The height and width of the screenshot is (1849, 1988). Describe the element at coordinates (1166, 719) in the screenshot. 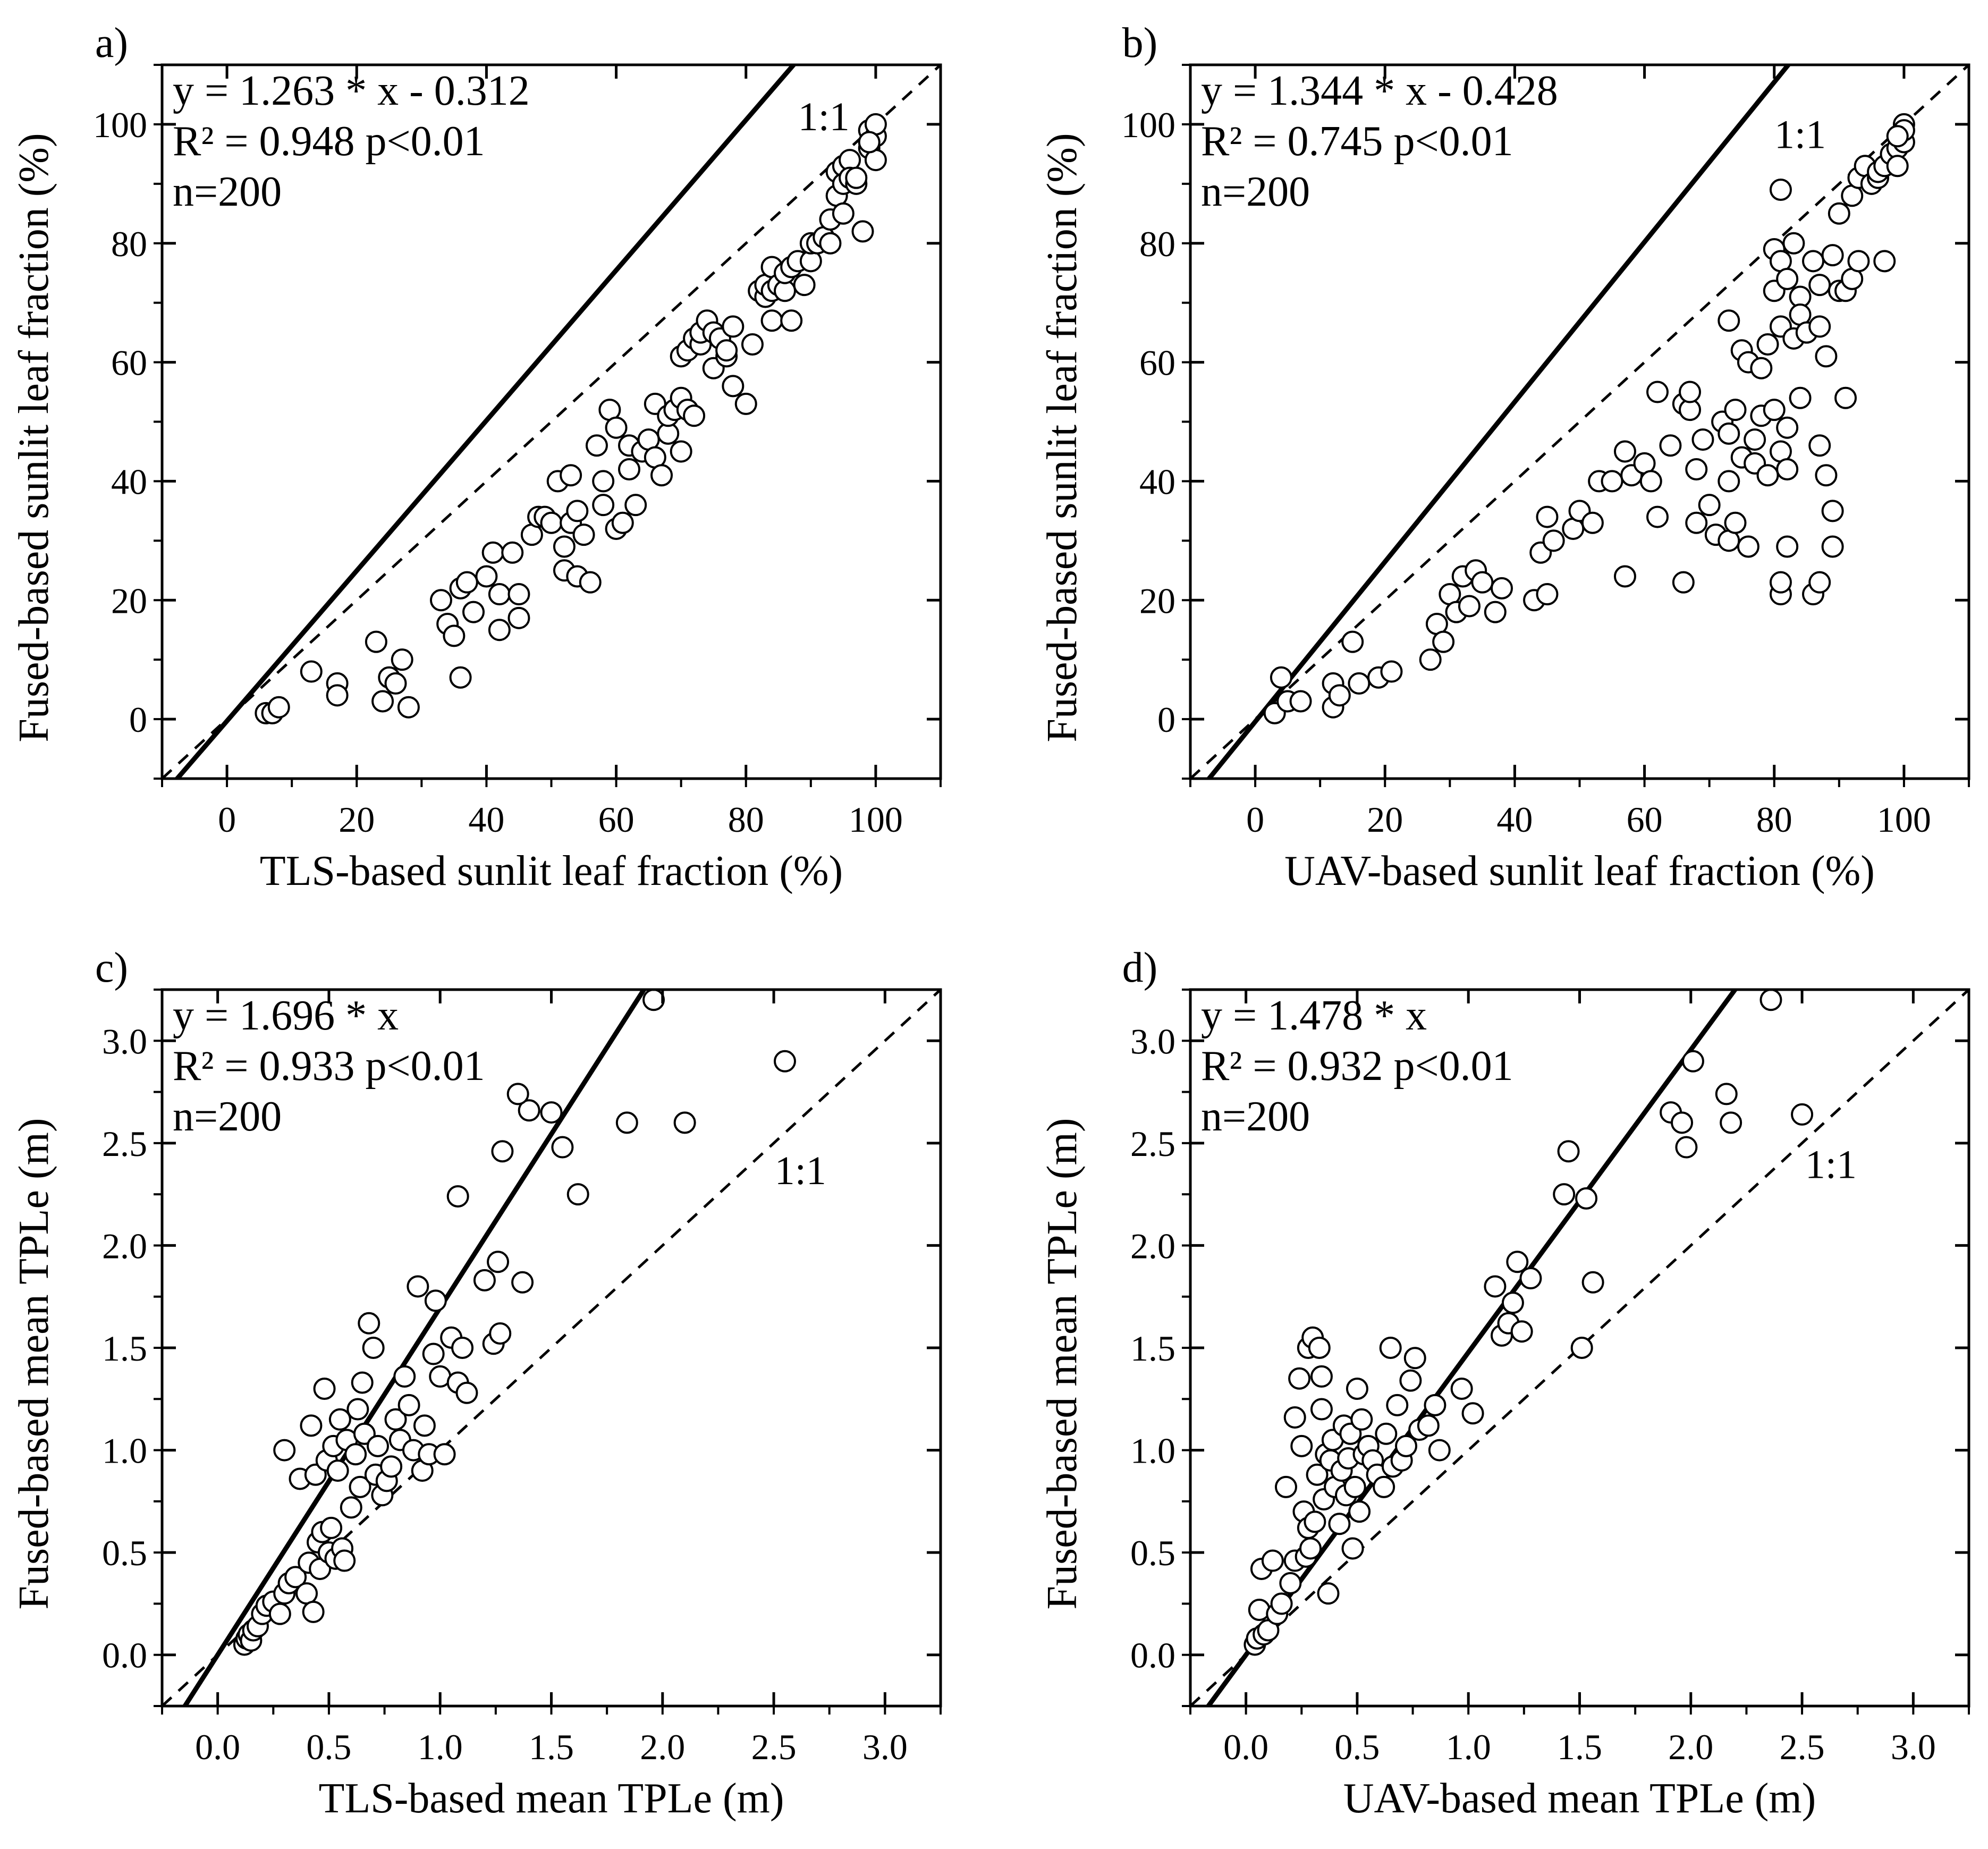

I see `y-tick-label: 0` at that location.